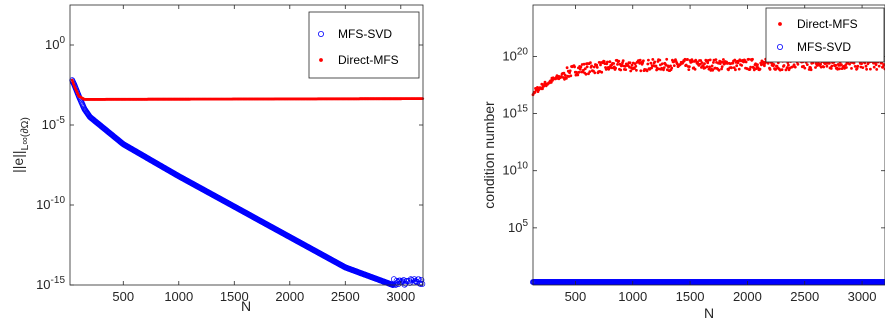 This screenshot has height=323, width=885. I want to click on right-legend-label-direct-mfs: Direct-MFS, so click(827, 24).